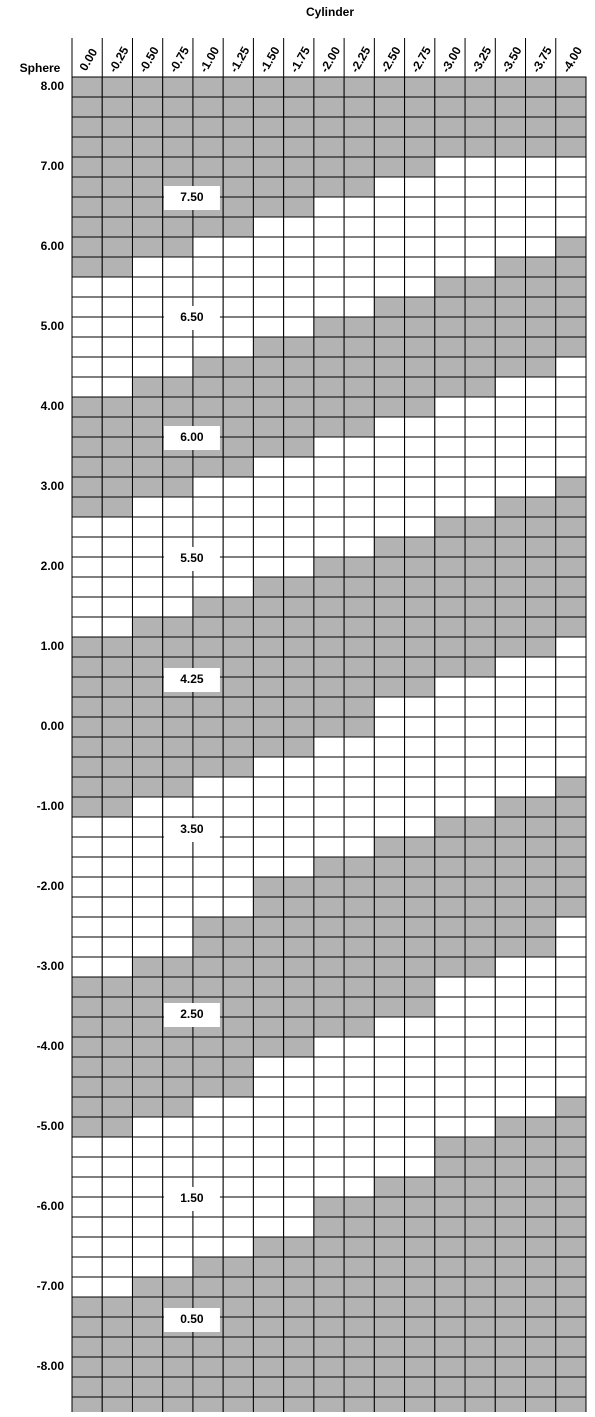 The width and height of the screenshot is (595, 1417). I want to click on row-label: -5.00, so click(51, 1126).